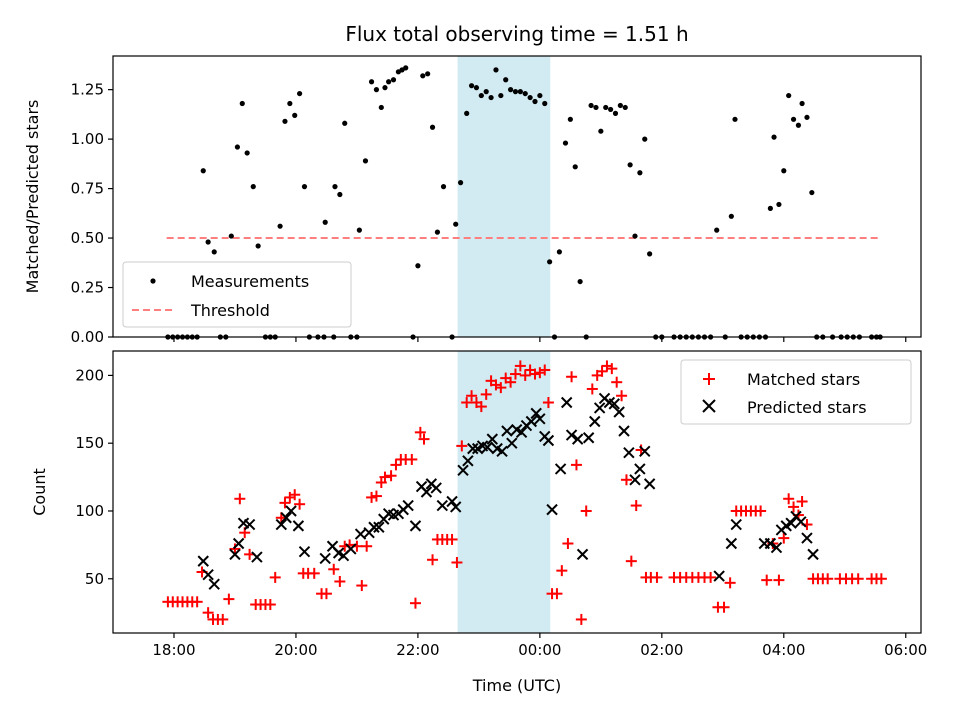 The height and width of the screenshot is (720, 960). I want to click on y-tick-label-top-3: 0.75, so click(87, 189).